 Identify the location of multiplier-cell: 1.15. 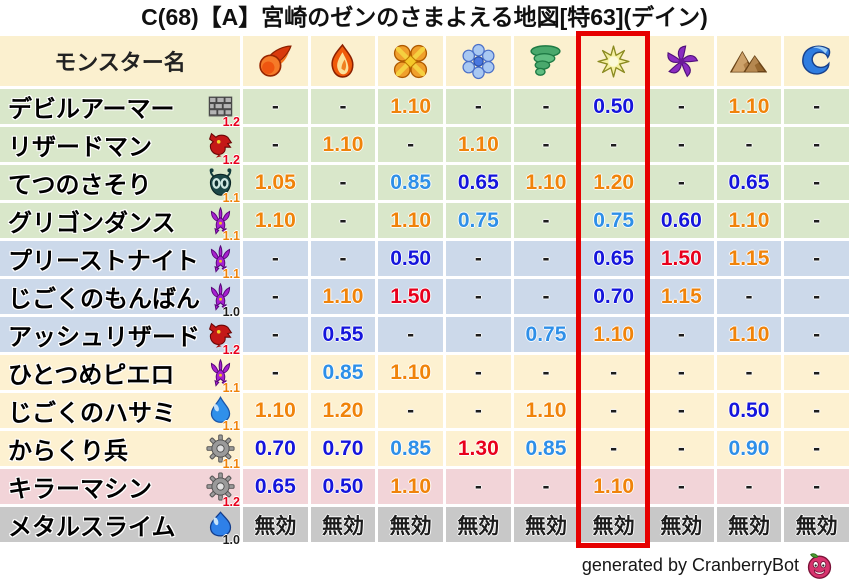
(681, 296).